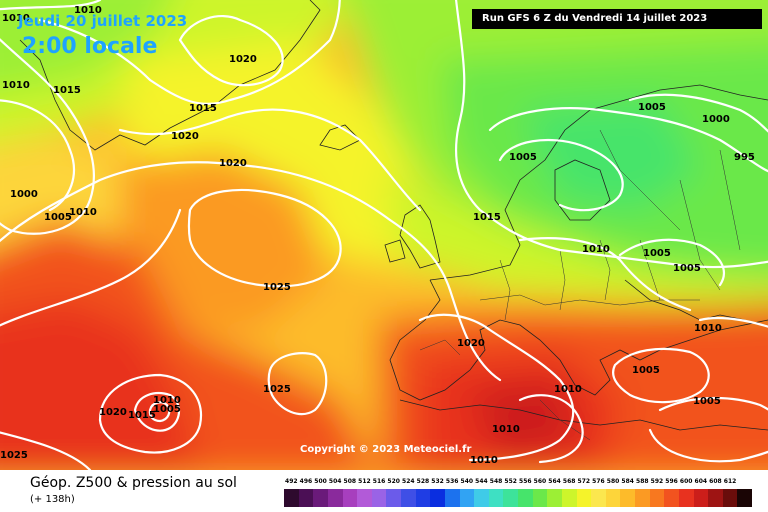 The image size is (768, 512). Describe the element at coordinates (744, 481) in the screenshot. I see `scale-label` at that location.